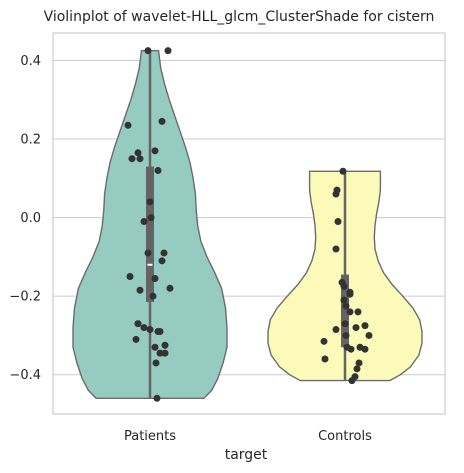 This screenshot has height=473, width=464. Describe the element at coordinates (30, 140) in the screenshot. I see `y-tick-label: 0.2` at that location.